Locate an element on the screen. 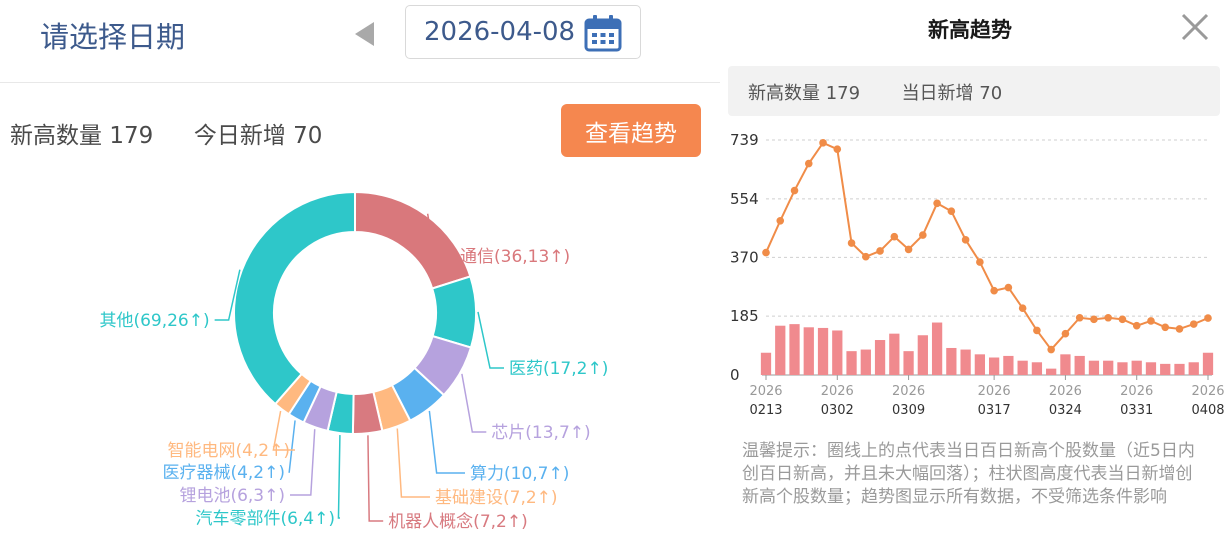 The image size is (1228, 542). summary-stats: 新高数量 179 今日新增 70 is located at coordinates (166, 133).